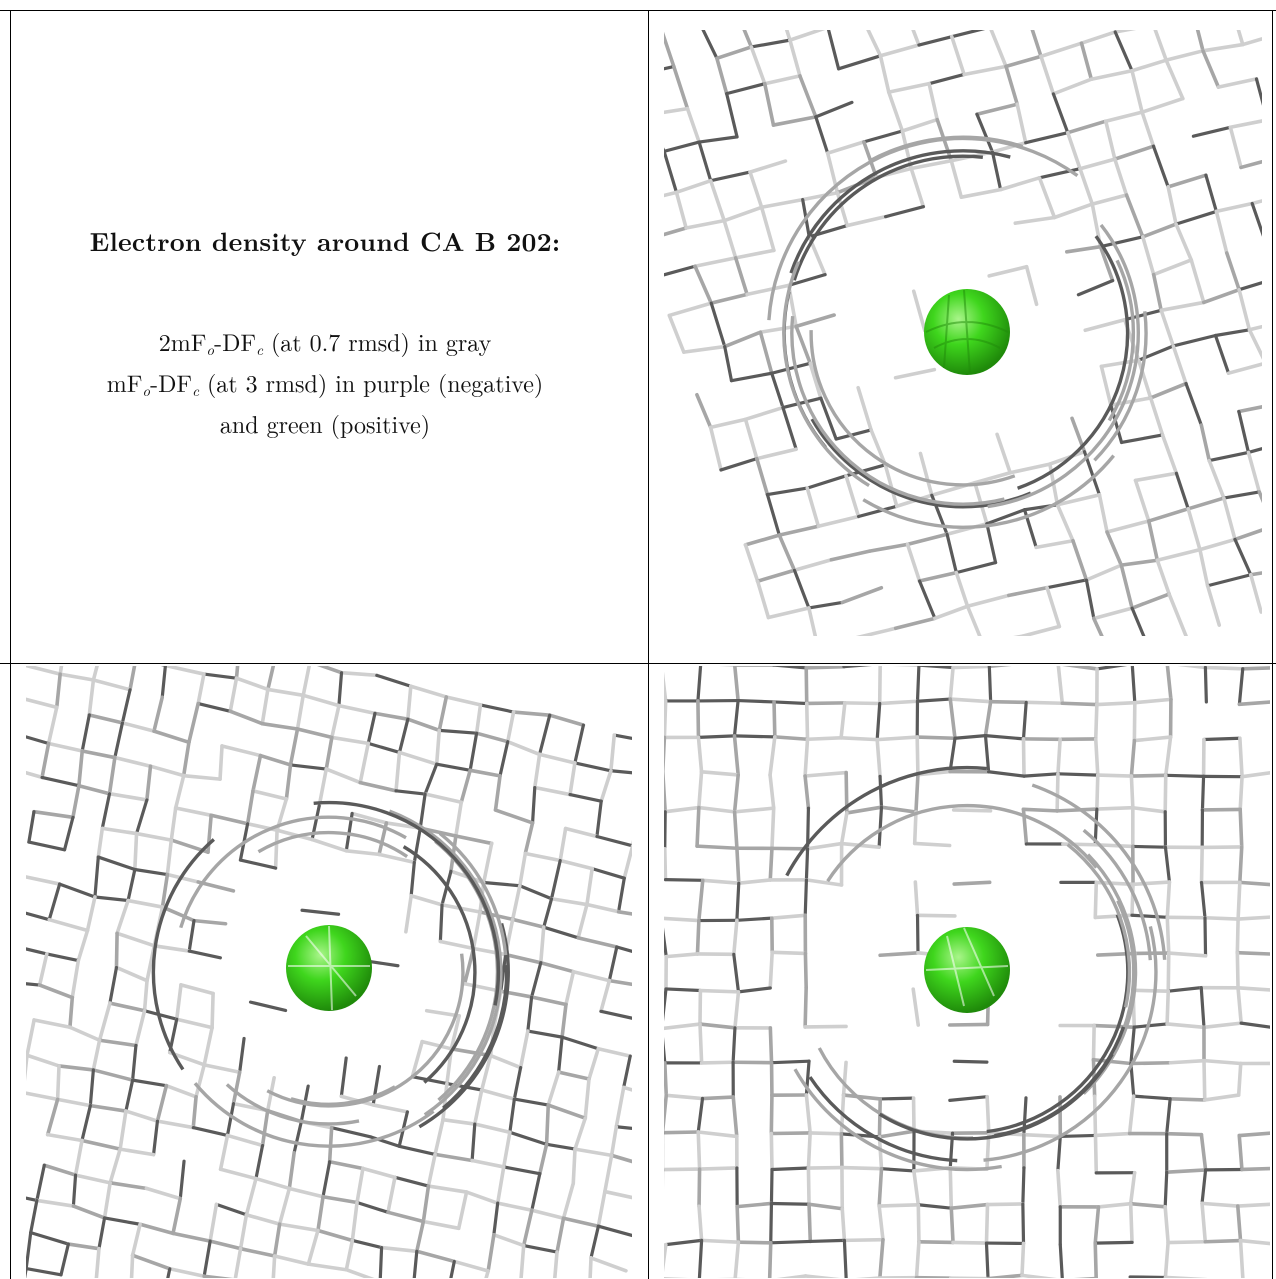  Describe the element at coordinates (988, 491) in the screenshot. I see `mesh-strand` at that location.